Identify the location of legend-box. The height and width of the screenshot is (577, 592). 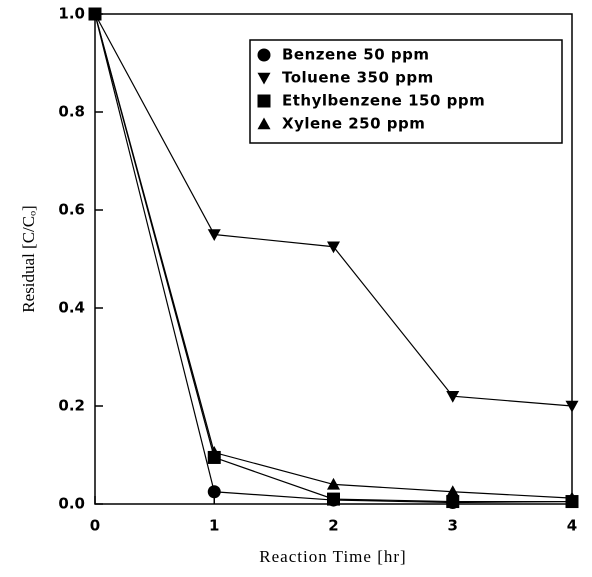
(406, 91).